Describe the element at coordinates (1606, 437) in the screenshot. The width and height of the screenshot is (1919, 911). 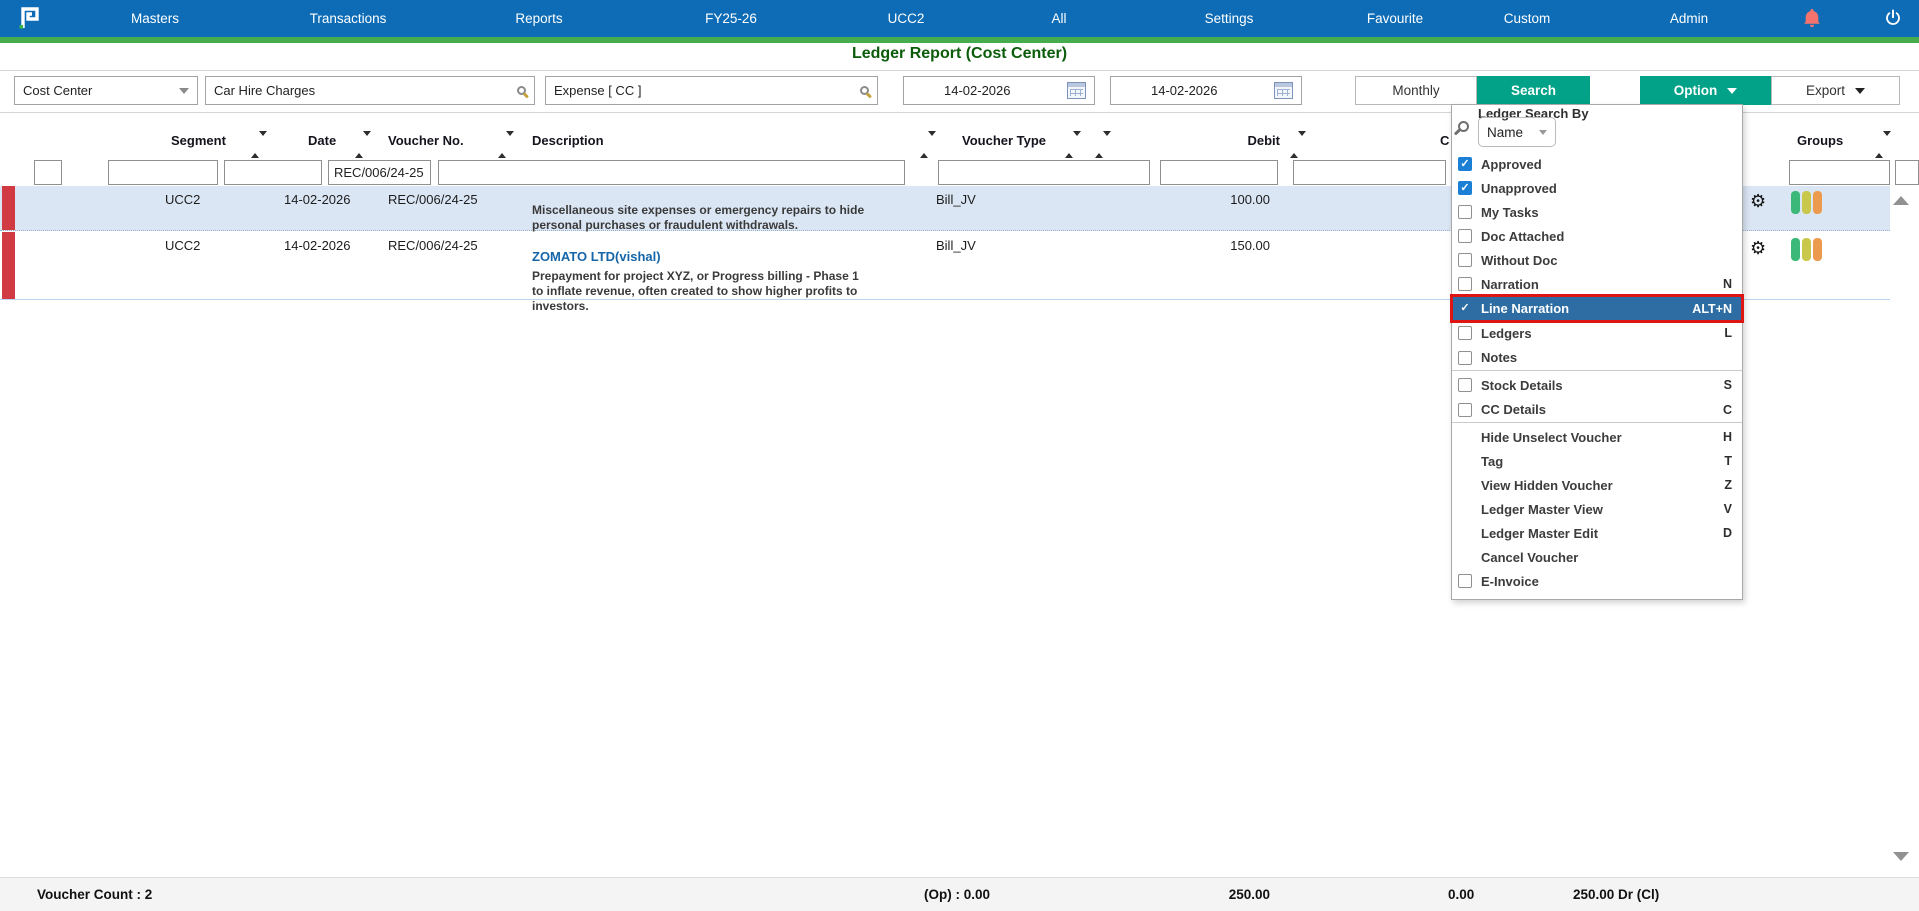
I see `menu-item-hide-unselect-voucher: Hide Unselect Voucher H` at that location.